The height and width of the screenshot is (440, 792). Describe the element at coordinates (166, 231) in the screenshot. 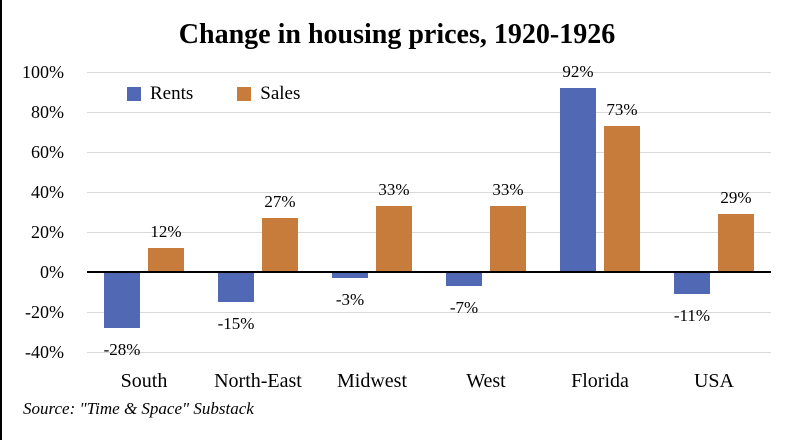

I see `data-label: 12%` at that location.